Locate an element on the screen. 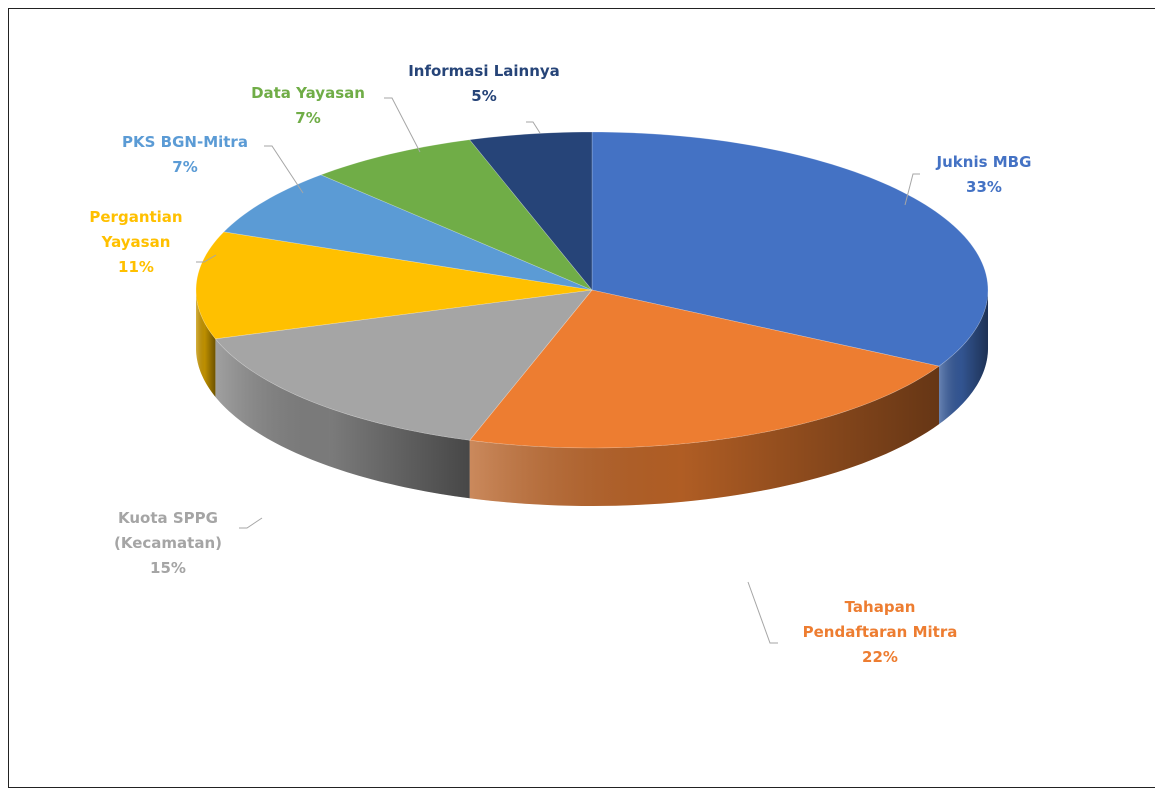 The width and height of the screenshot is (1155, 788). data-label-line-kuota-sppg-kecamatan-2: 15% is located at coordinates (168, 568).